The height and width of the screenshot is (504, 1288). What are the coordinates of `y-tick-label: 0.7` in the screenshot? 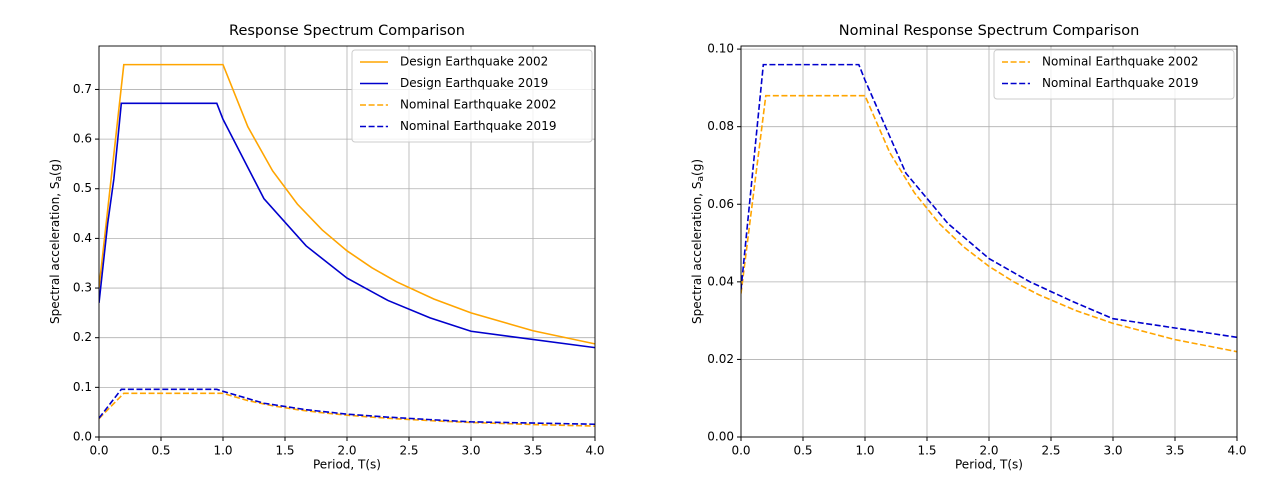 It's located at (82, 89).